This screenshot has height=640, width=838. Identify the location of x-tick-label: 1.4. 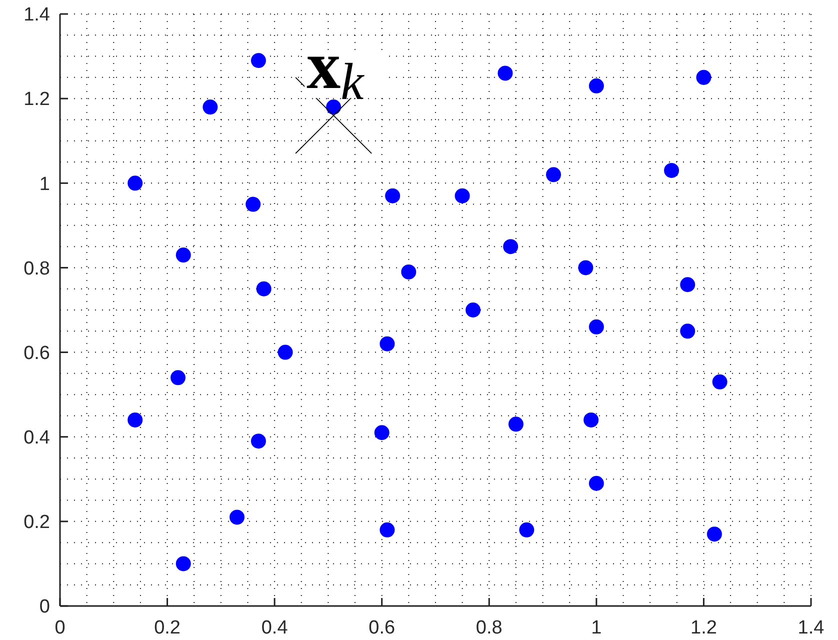
(811, 627).